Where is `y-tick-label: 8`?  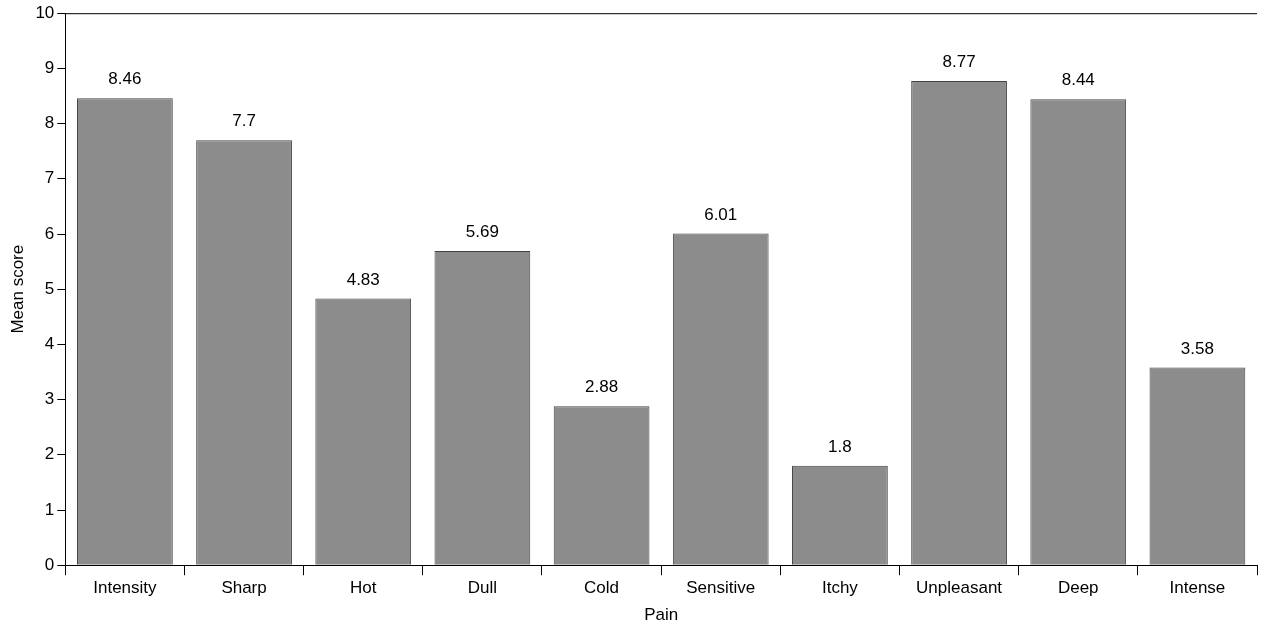 y-tick-label: 8 is located at coordinates (49, 123).